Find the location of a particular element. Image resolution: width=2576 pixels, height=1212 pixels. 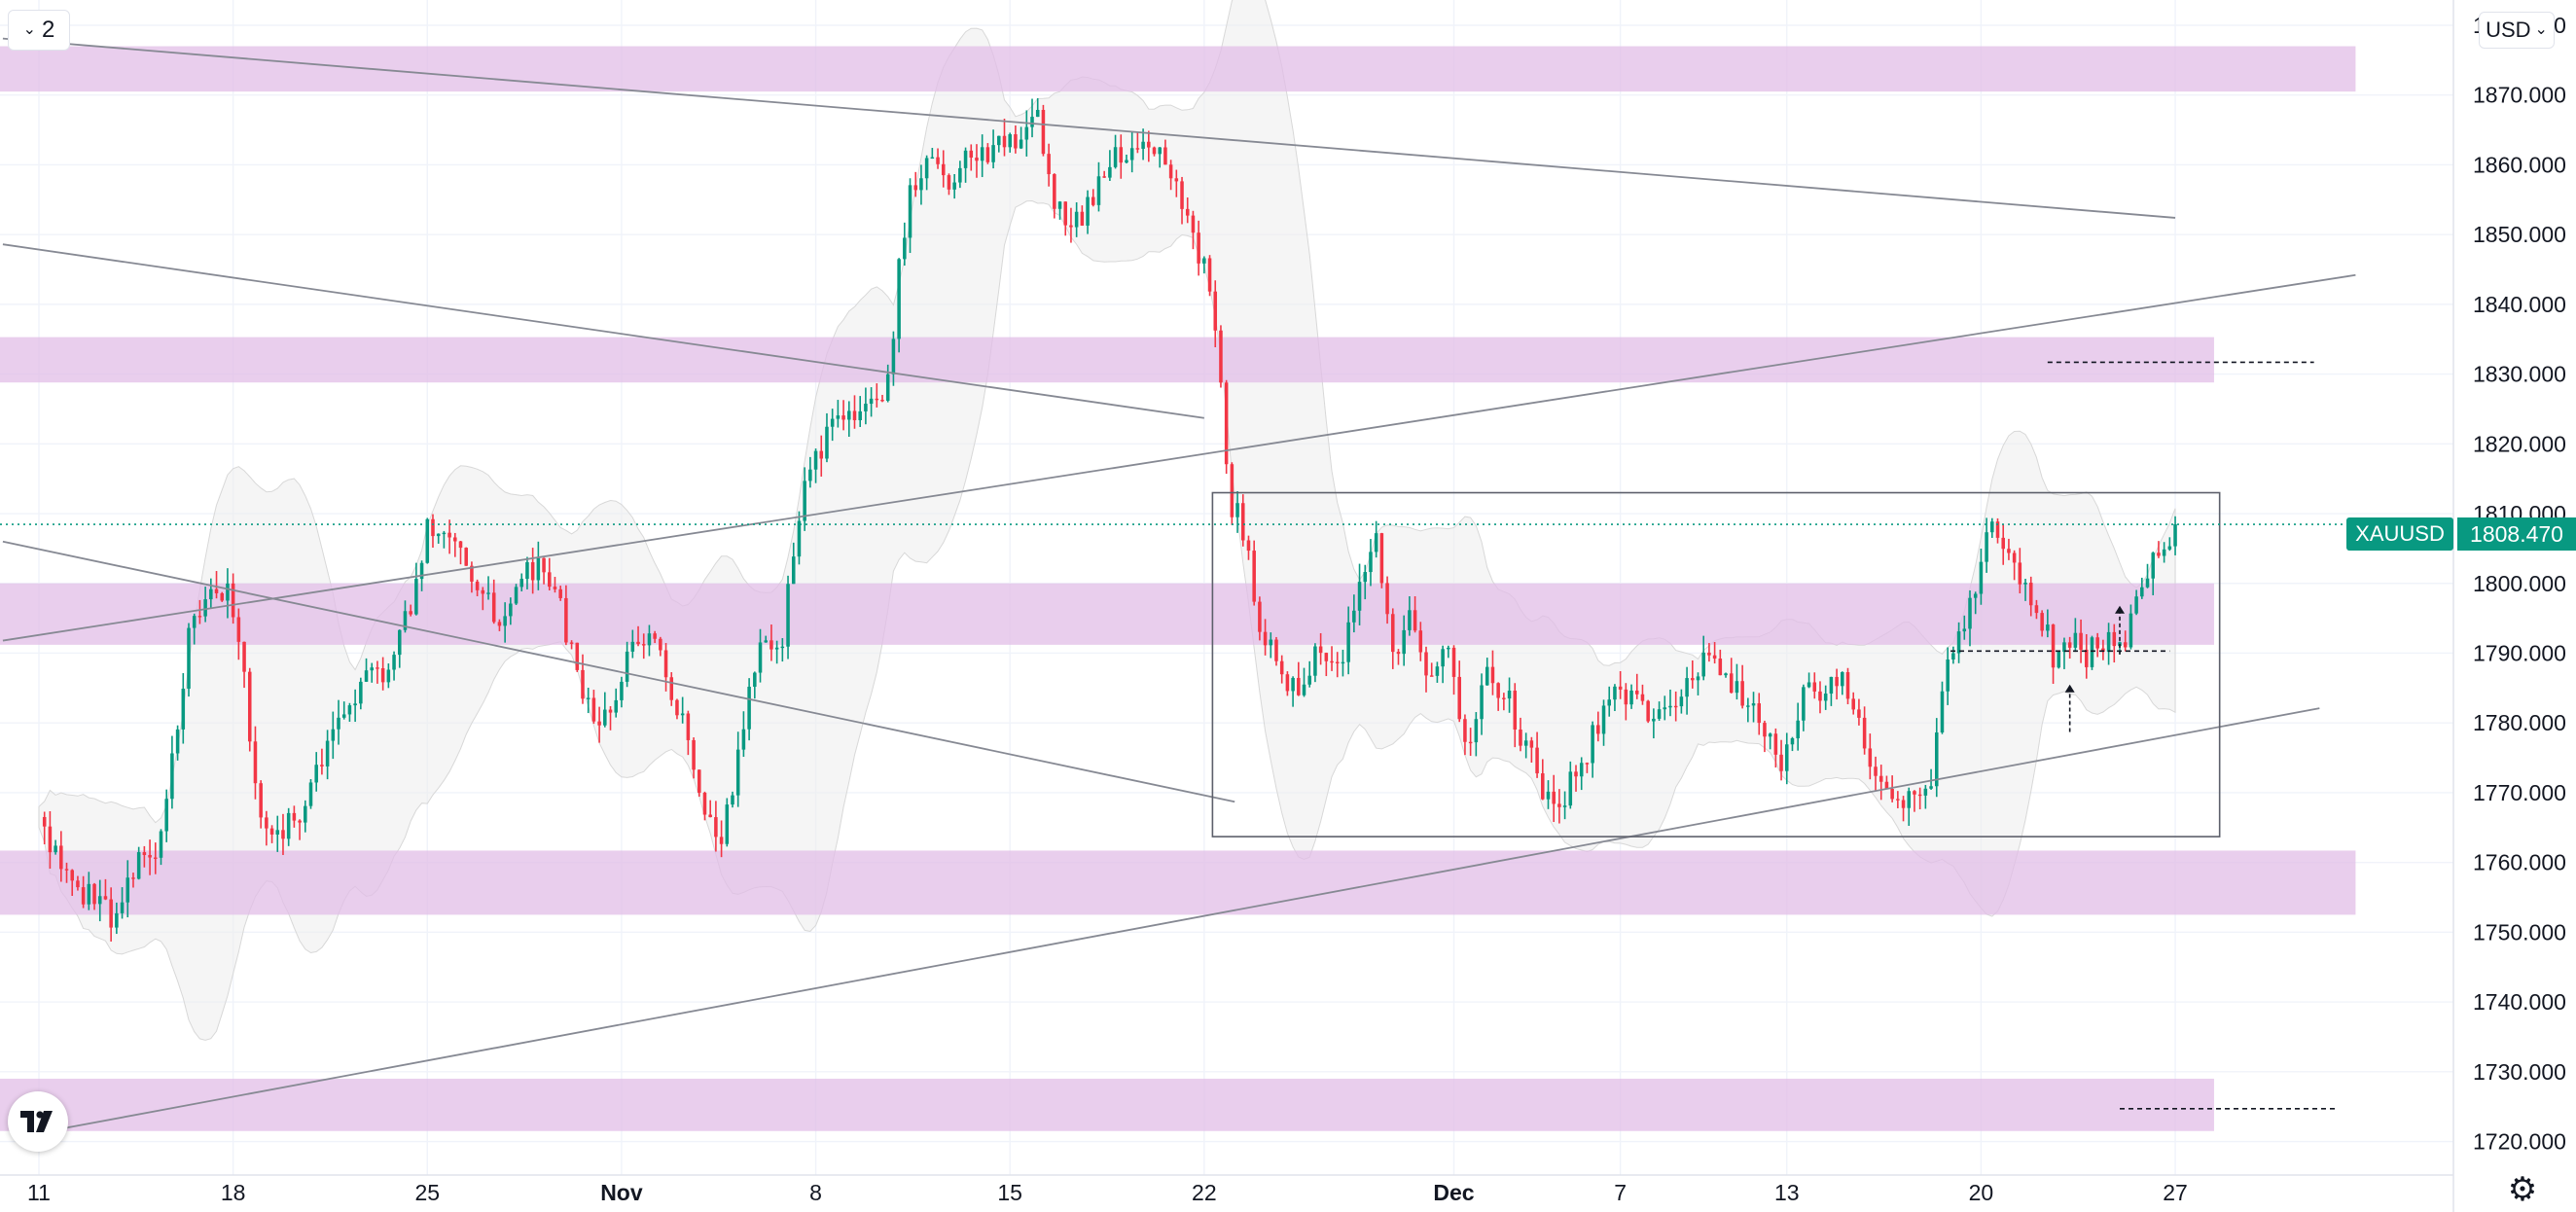

time-tick-label: 20 is located at coordinates (1981, 1192).